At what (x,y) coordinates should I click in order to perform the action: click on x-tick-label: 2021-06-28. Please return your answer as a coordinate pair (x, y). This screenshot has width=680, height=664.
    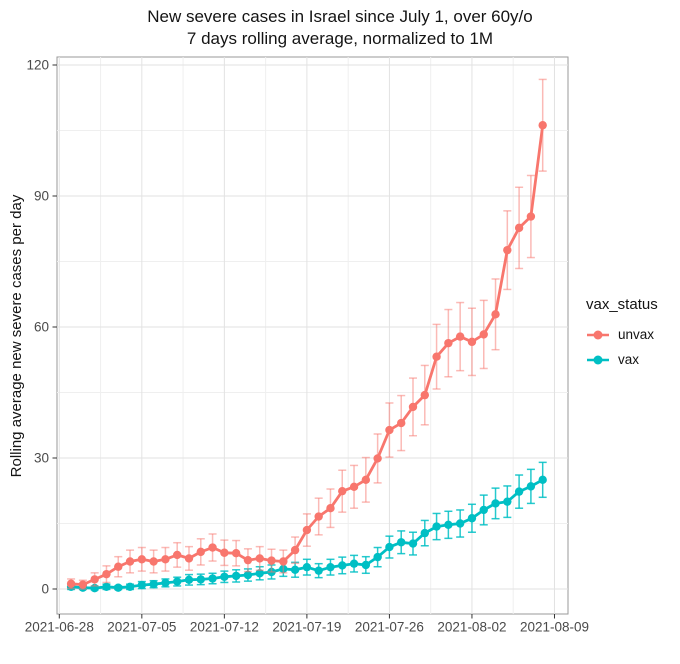
    Looking at the image, I should click on (59, 627).